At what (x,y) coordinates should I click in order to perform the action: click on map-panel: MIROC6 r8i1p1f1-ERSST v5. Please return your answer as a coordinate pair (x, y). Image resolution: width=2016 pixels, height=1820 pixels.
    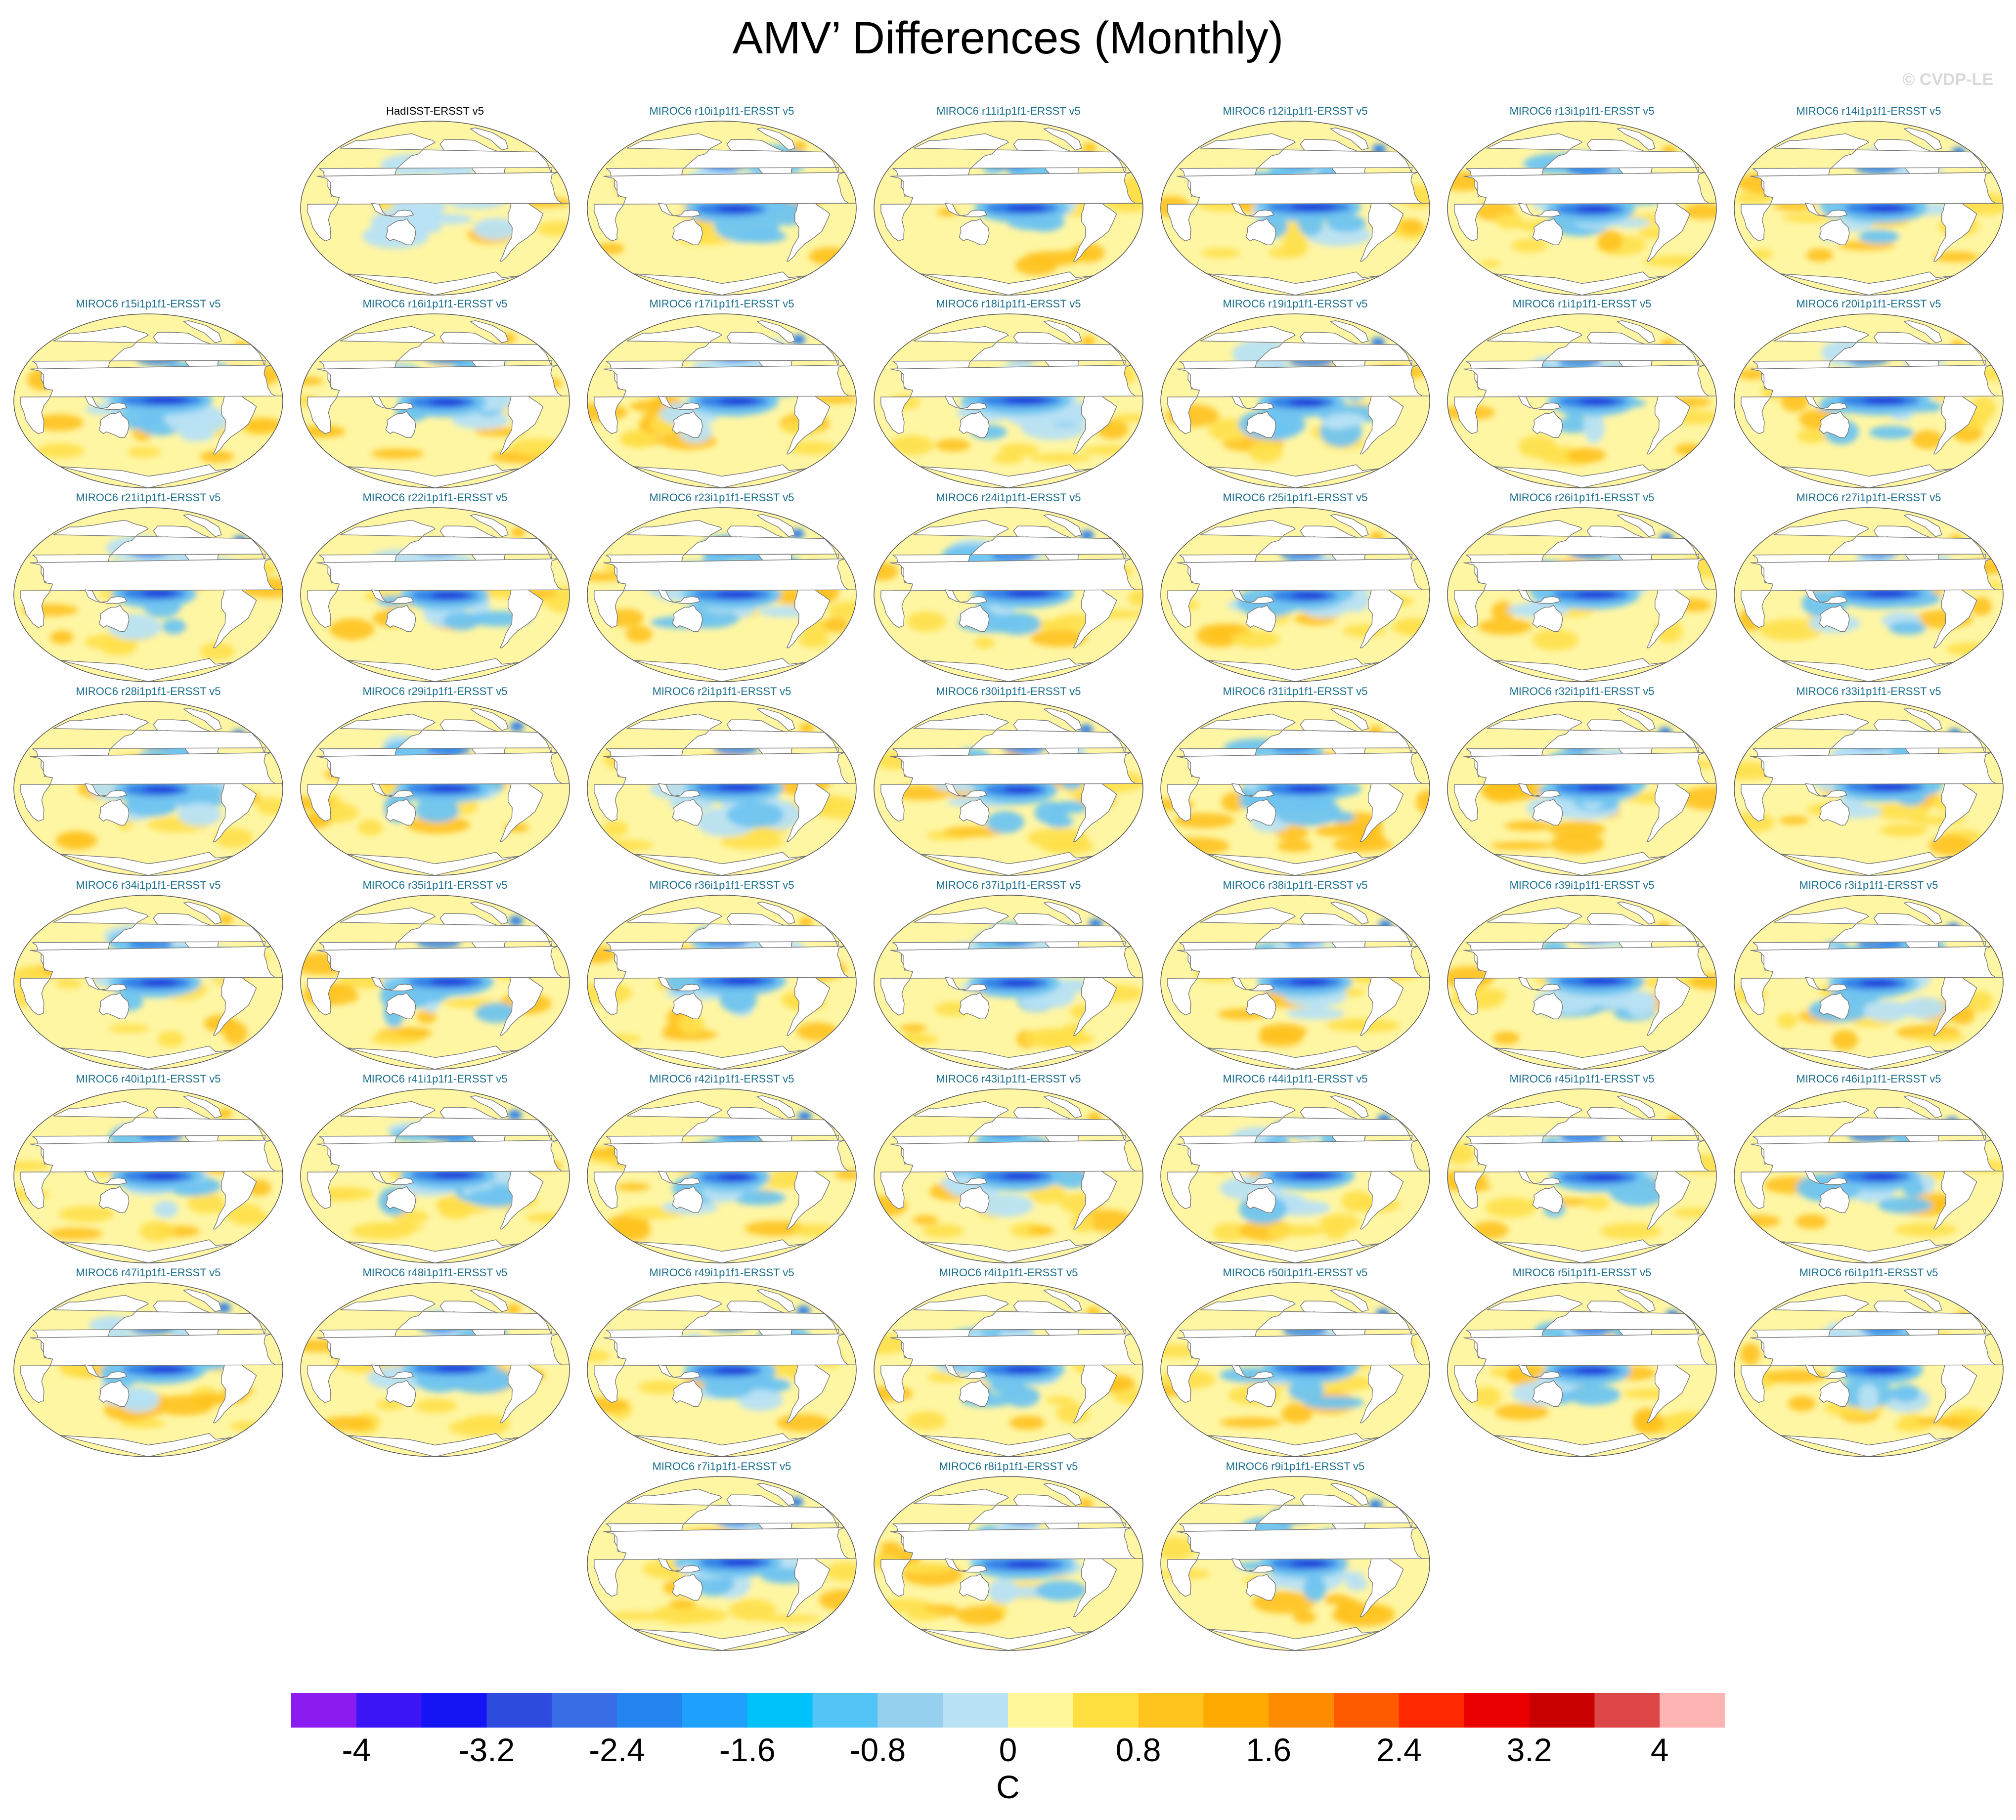
    Looking at the image, I should click on (1009, 1555).